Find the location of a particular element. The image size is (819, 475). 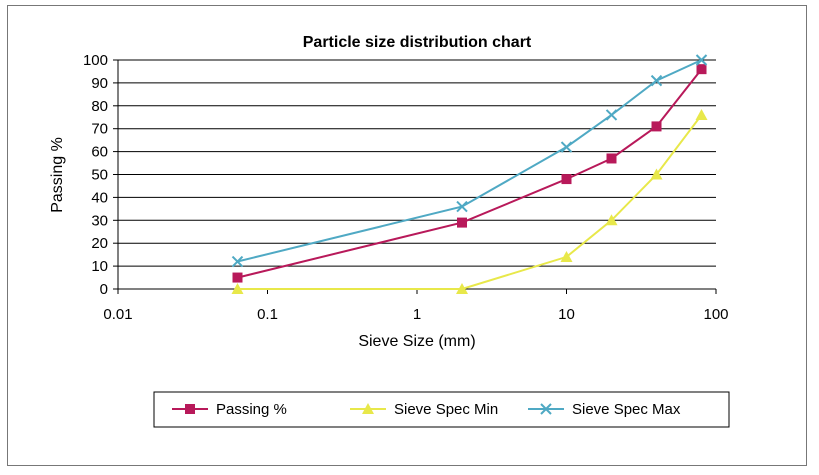

y-tick-label: 20 is located at coordinates (99, 243).